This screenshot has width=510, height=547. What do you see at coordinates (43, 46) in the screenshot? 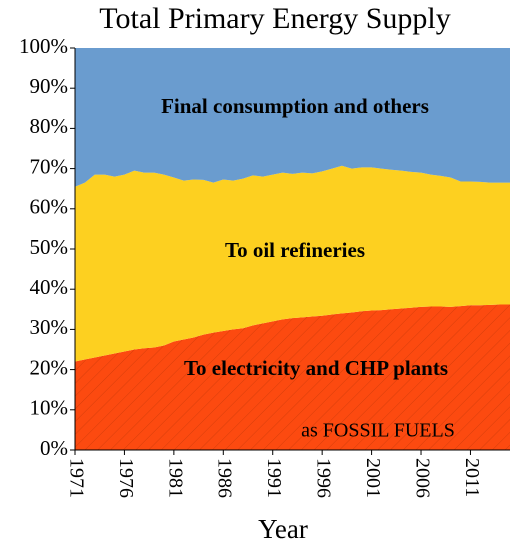
I see `y-tick-label: 100%` at bounding box center [43, 46].